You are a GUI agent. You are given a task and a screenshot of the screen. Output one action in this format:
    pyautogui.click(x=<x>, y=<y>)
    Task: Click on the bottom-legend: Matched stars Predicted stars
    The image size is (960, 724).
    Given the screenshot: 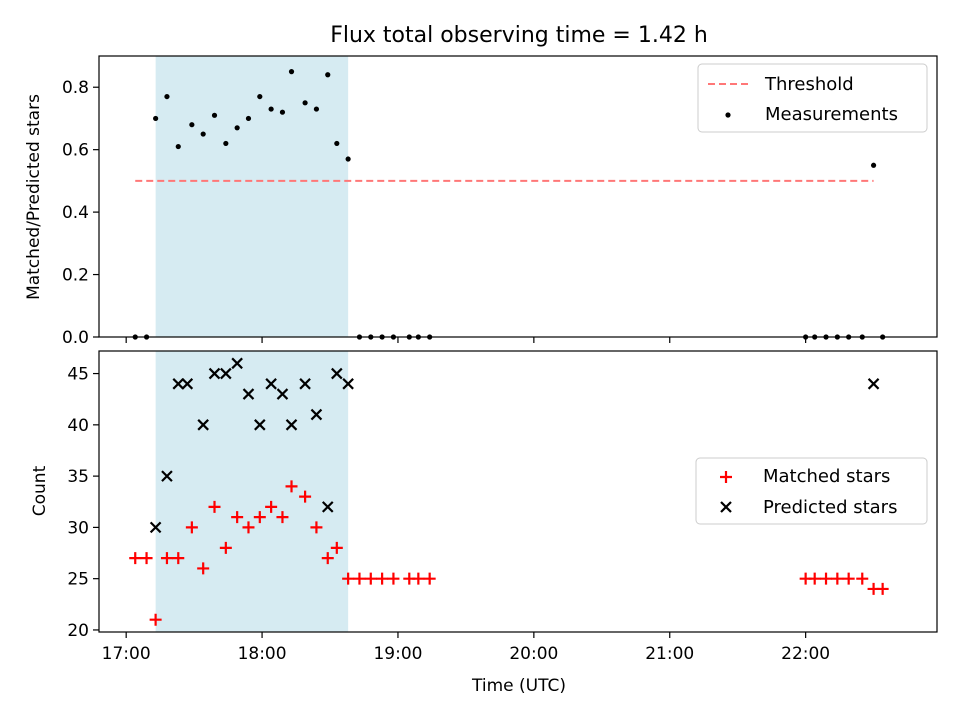 What is the action you would take?
    pyautogui.click(x=811, y=491)
    